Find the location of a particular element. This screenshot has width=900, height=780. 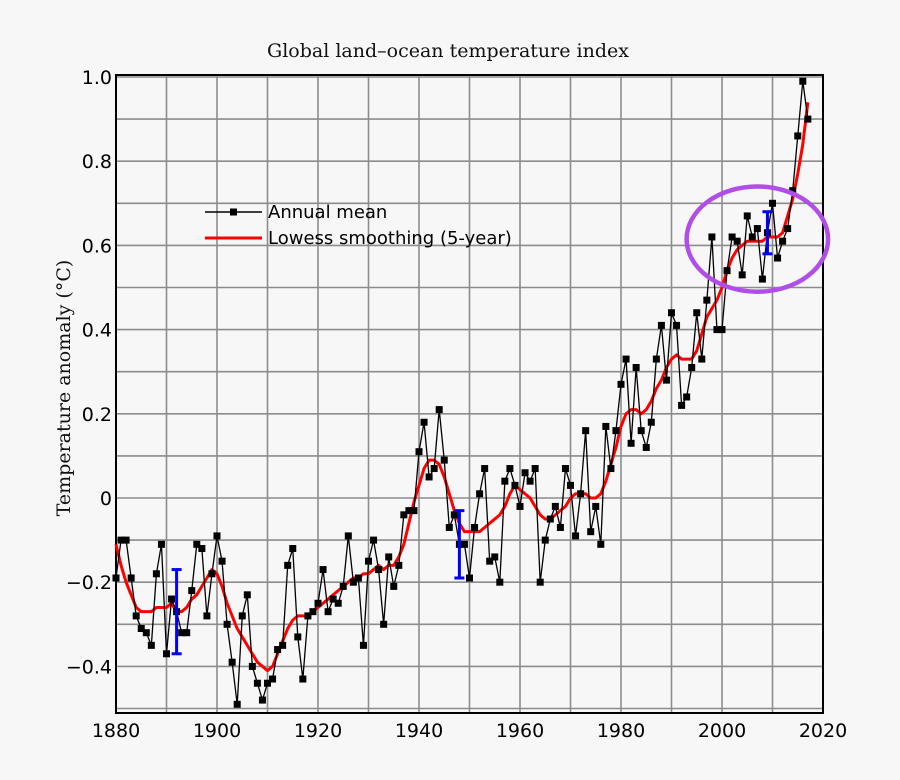

x-tick-label: 1900 is located at coordinates (217, 731).